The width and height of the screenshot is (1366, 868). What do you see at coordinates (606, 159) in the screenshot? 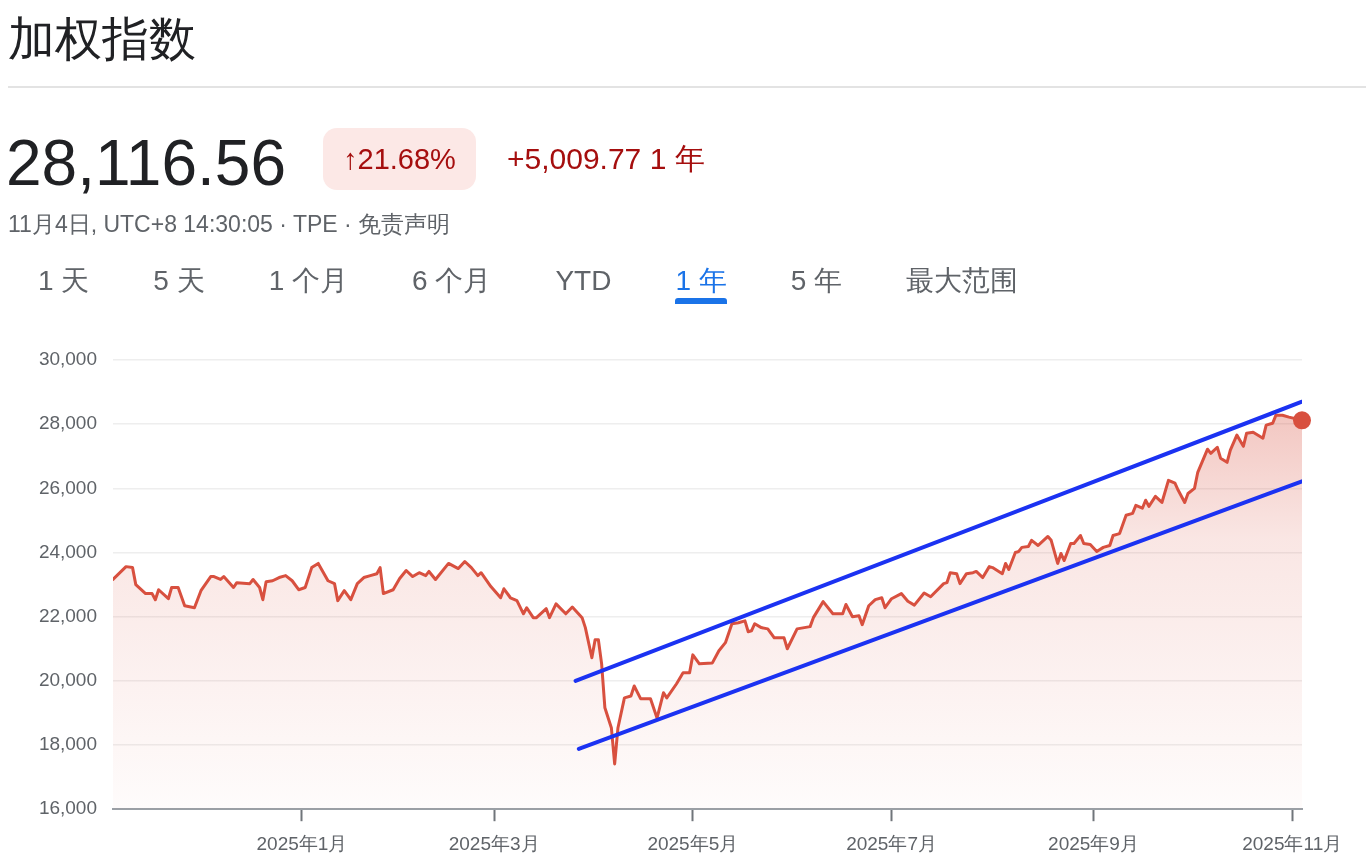
I see `text: +5,009.77 1 年` at bounding box center [606, 159].